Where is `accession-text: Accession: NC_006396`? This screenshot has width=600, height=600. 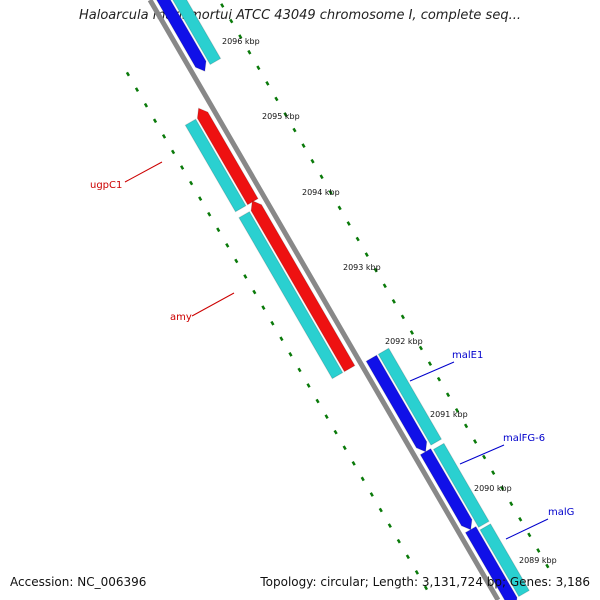 accession-text: Accession: NC_006396 is located at coordinates (78, 582).